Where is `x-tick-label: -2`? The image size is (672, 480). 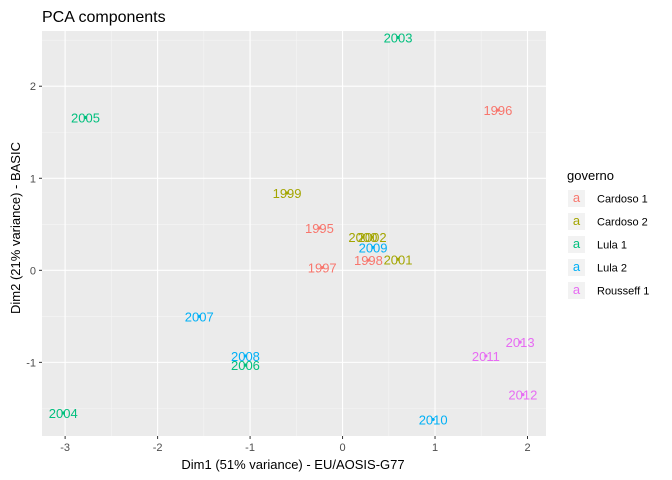
x-tick-label: -2 is located at coordinates (158, 448).